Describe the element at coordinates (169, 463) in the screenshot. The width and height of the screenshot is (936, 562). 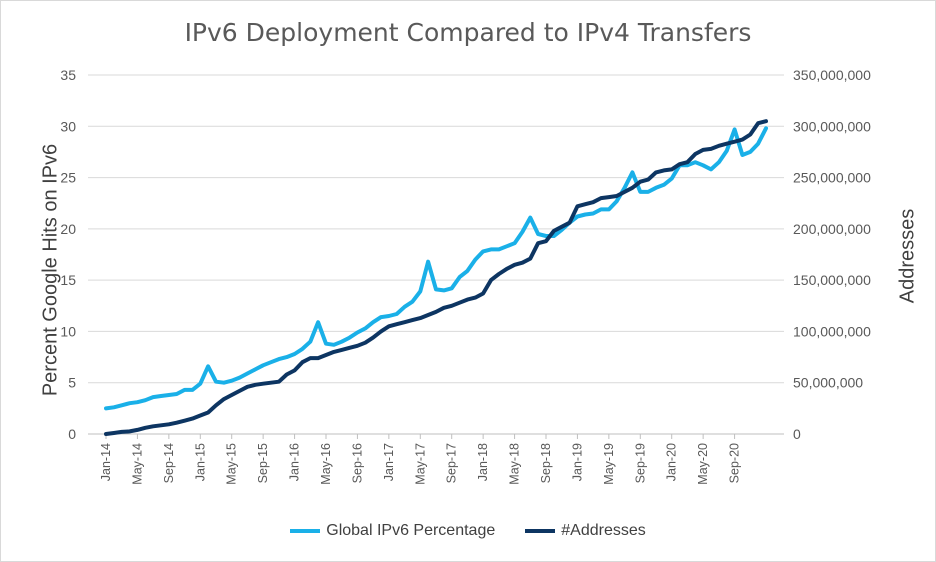
I see `x-tick-label: Sep-14` at that location.